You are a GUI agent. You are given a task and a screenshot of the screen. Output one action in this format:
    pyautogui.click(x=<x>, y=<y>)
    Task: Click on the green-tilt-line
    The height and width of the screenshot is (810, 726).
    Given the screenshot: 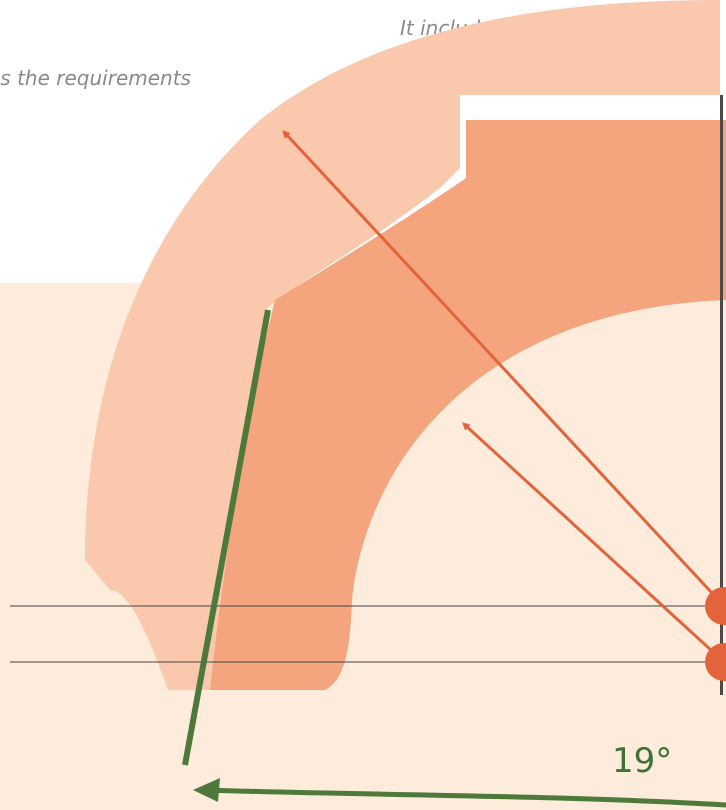 What is the action you would take?
    pyautogui.click(x=226, y=537)
    